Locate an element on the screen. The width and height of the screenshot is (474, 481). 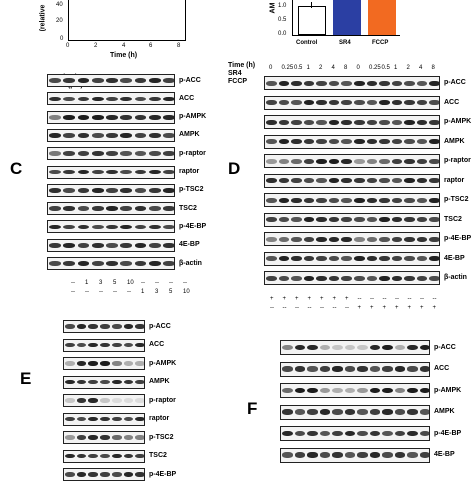
time-value: 0 is located at coordinates (358, 68).